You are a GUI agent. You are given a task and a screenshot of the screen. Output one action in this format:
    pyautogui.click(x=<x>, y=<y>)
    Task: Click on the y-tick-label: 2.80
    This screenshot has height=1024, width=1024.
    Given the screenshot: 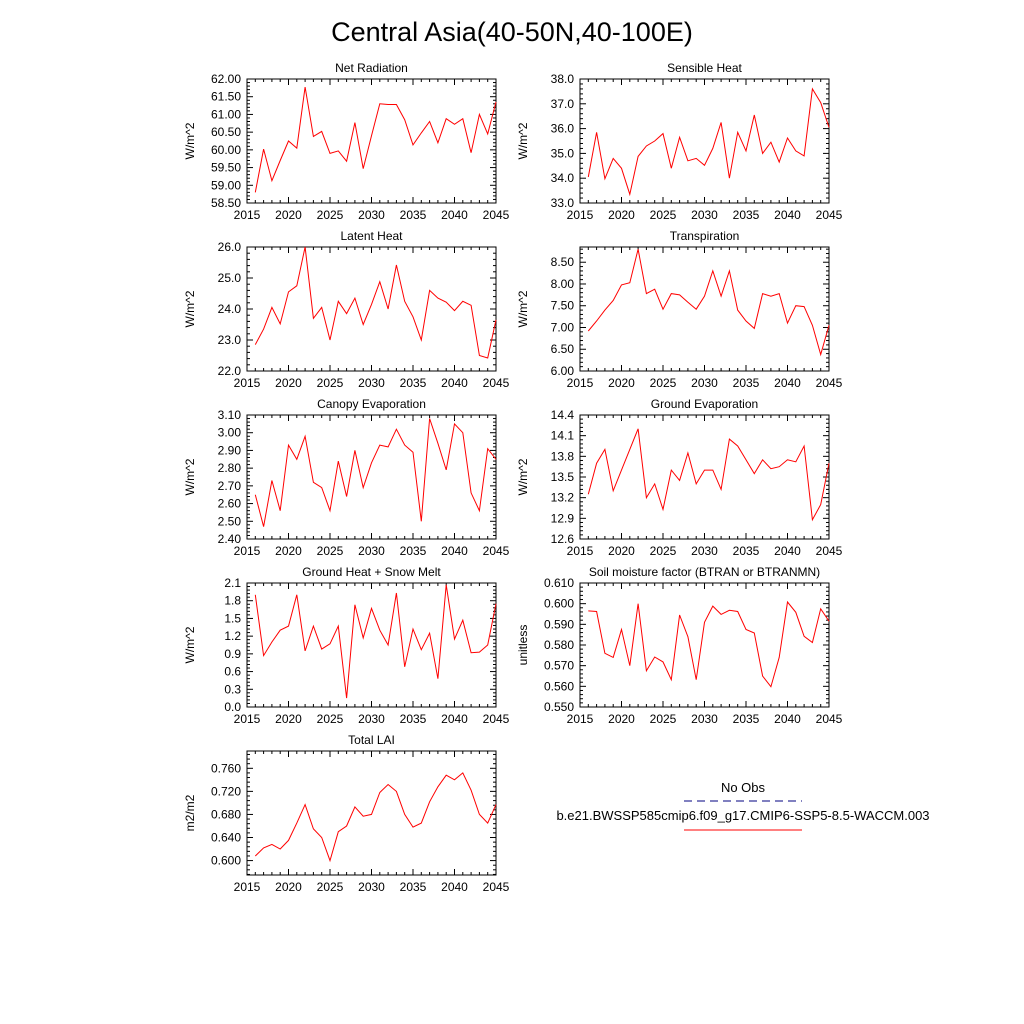 What is the action you would take?
    pyautogui.click(x=230, y=468)
    